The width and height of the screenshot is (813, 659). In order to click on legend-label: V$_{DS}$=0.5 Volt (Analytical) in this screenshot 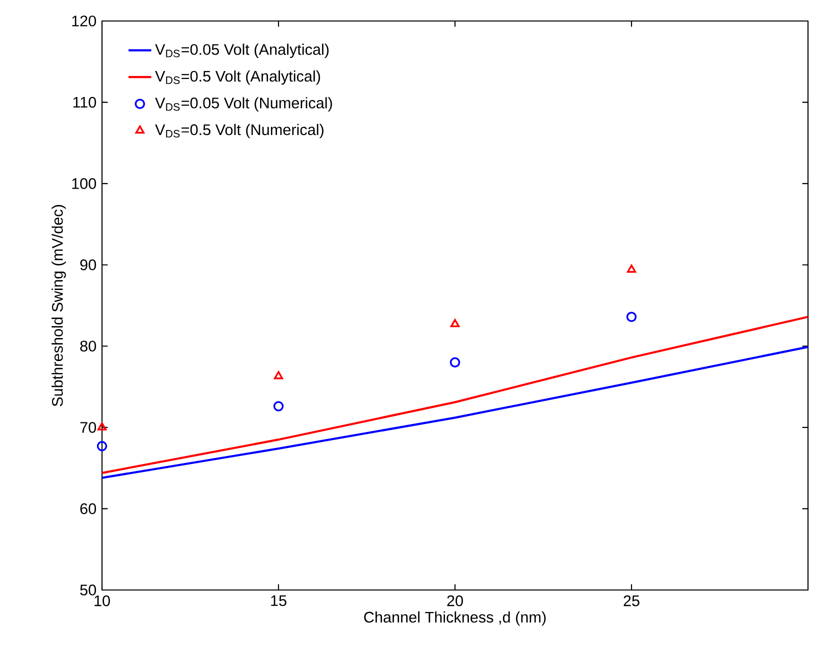, I will do `click(237, 77)`.